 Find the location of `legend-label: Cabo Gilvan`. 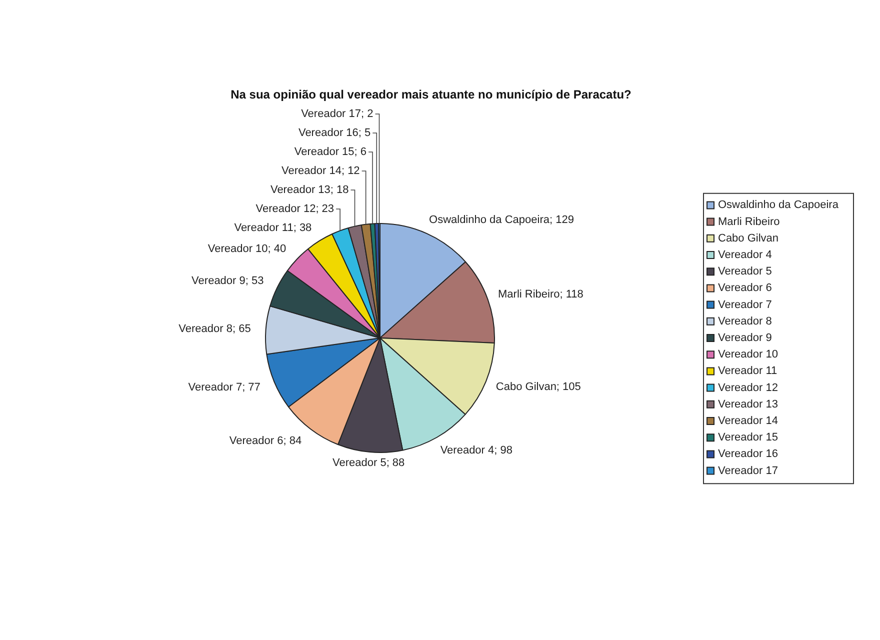

legend-label: Cabo Gilvan is located at coordinates (748, 238).